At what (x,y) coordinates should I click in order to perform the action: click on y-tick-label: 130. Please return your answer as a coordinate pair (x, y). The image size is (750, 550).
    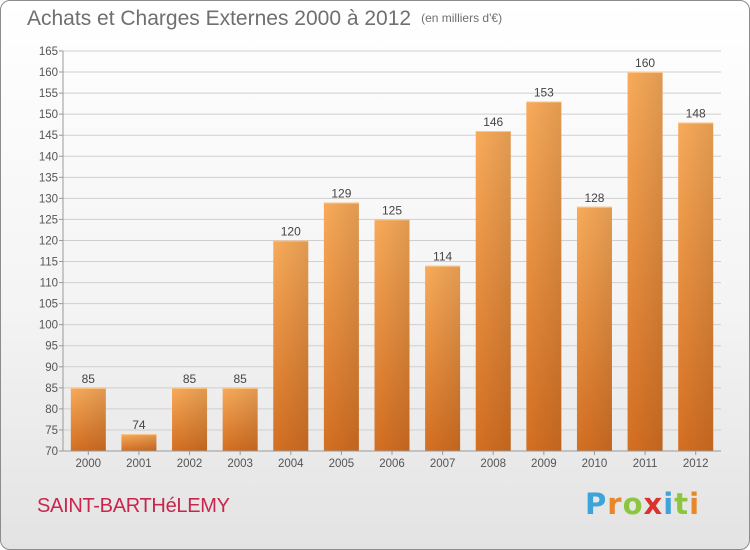
    Looking at the image, I should click on (48, 199).